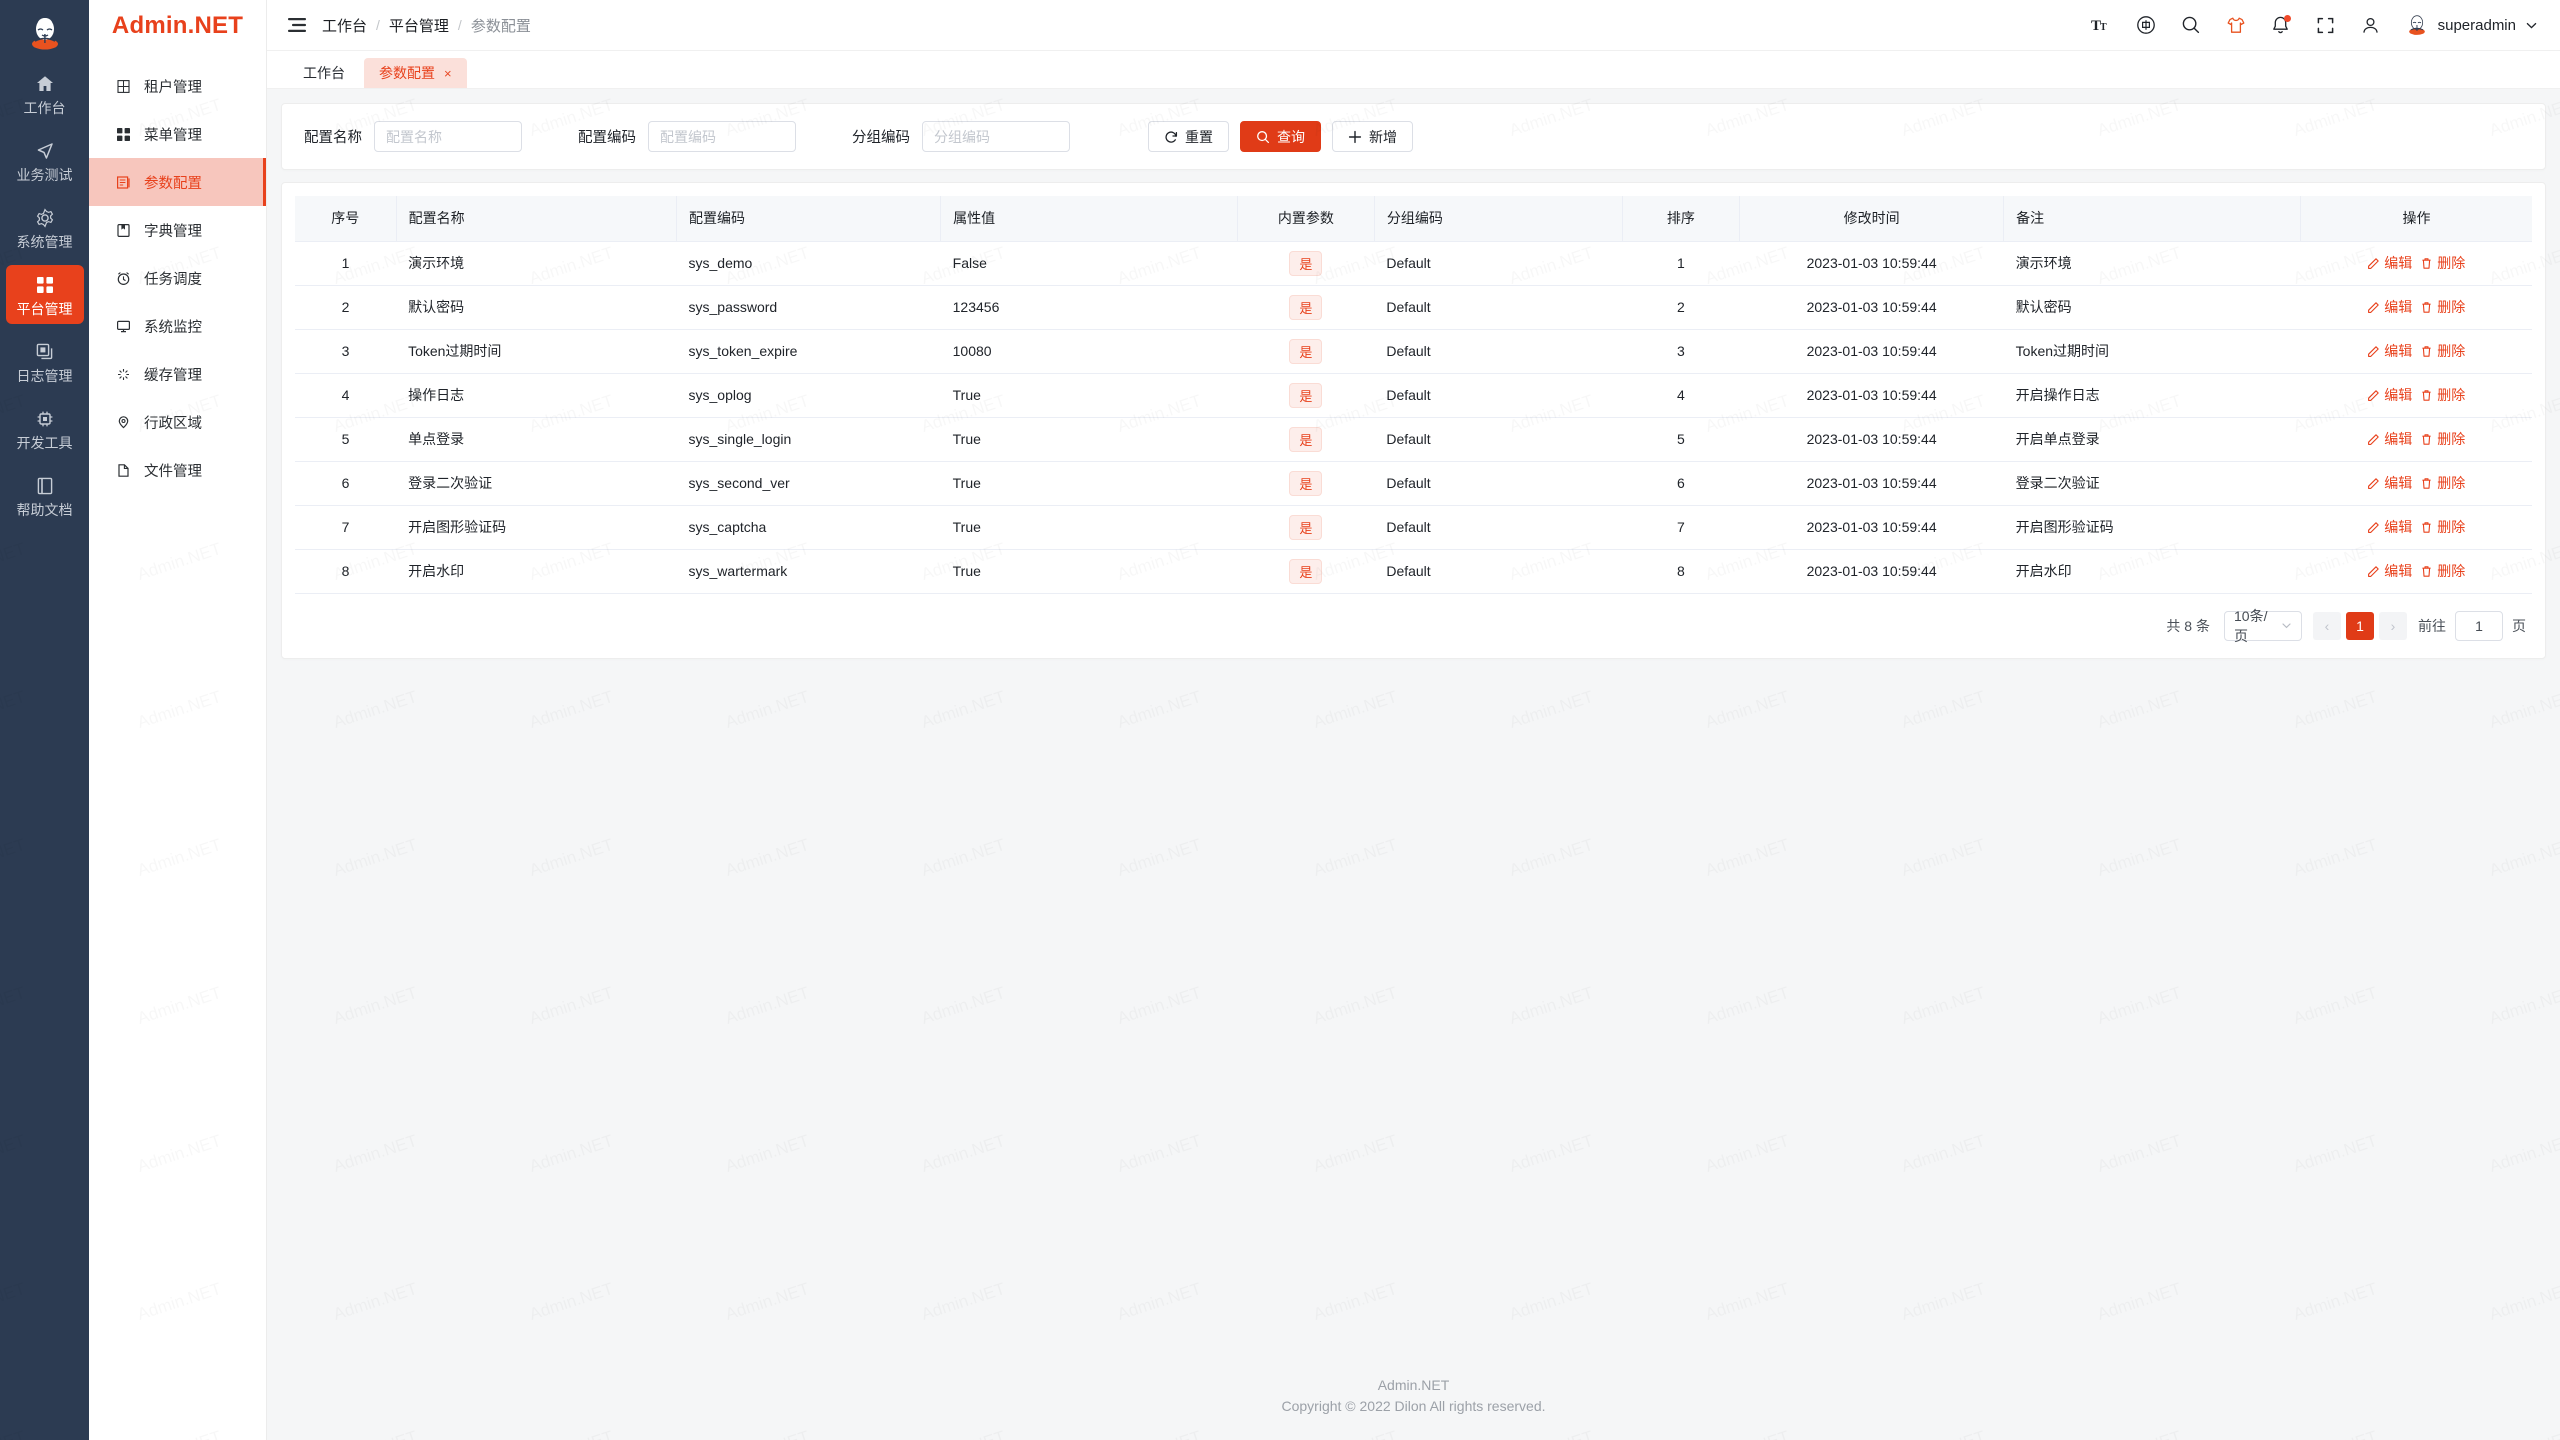  I want to click on chevron-down-icon, so click(2531, 25).